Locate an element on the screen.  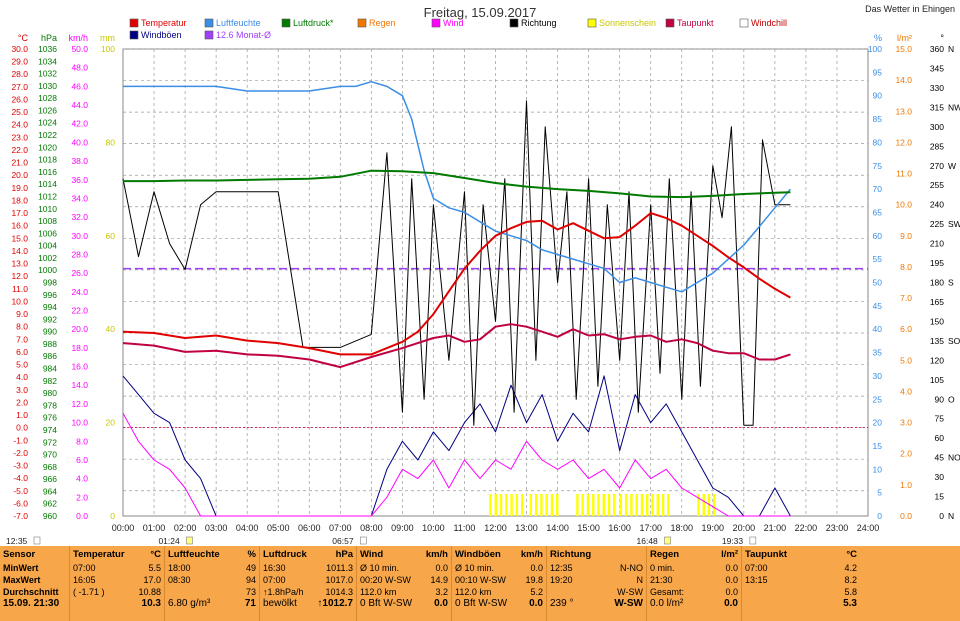
row-label-min: MinWert is located at coordinates (21, 568).